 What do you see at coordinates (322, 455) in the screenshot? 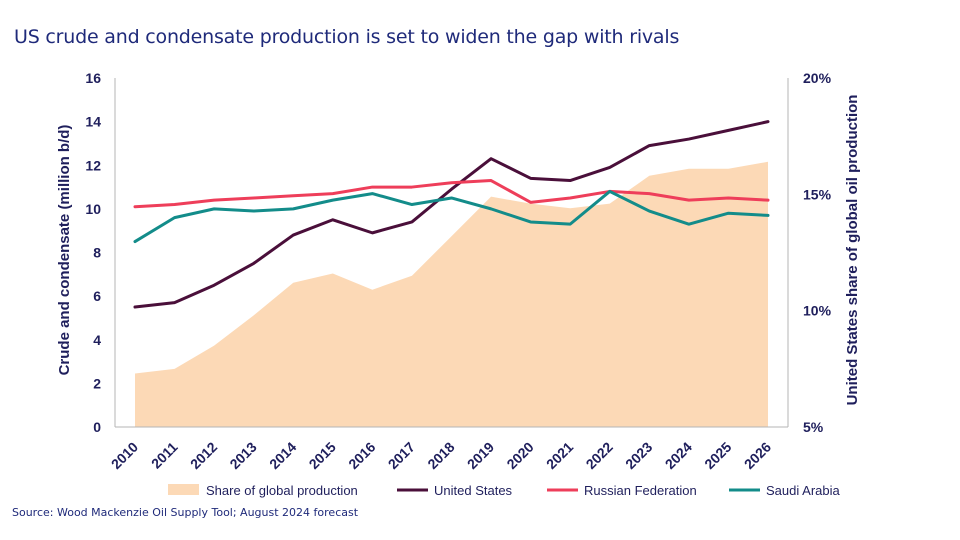
I see `x-tick-label: 2015` at bounding box center [322, 455].